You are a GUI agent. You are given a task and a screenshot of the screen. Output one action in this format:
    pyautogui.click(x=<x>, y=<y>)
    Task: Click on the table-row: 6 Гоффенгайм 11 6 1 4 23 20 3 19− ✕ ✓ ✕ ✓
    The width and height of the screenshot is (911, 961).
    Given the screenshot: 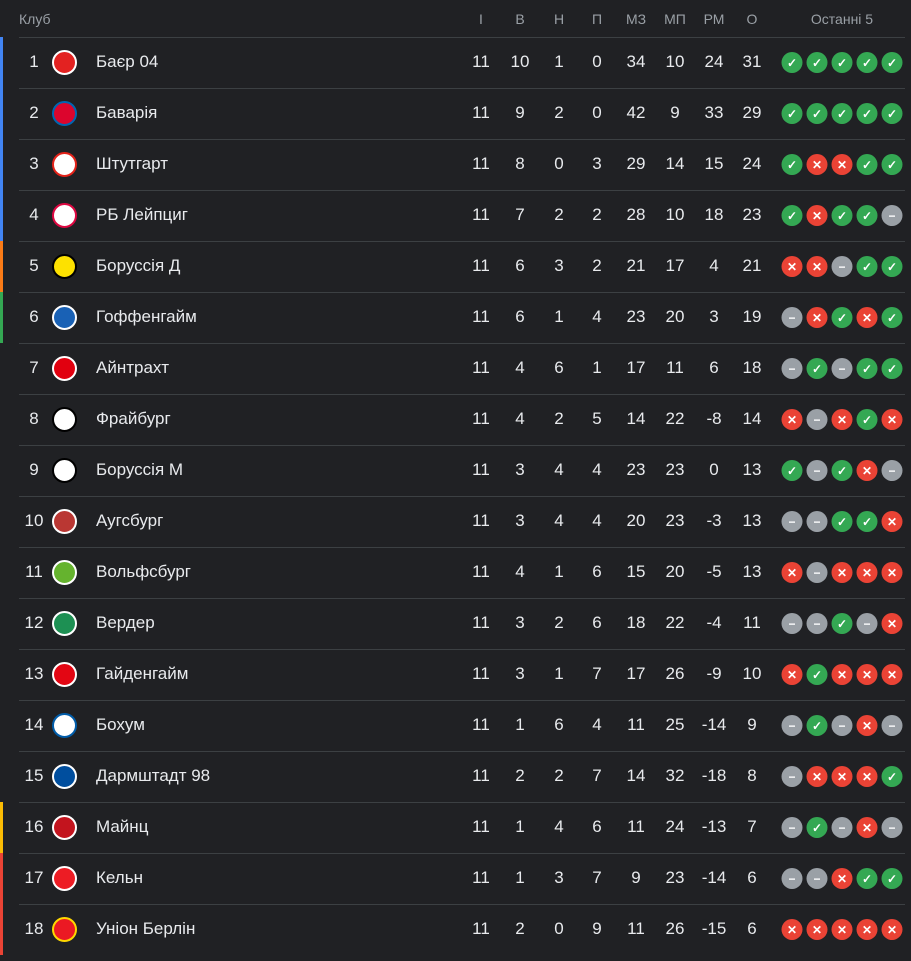 What is the action you would take?
    pyautogui.click(x=455, y=317)
    